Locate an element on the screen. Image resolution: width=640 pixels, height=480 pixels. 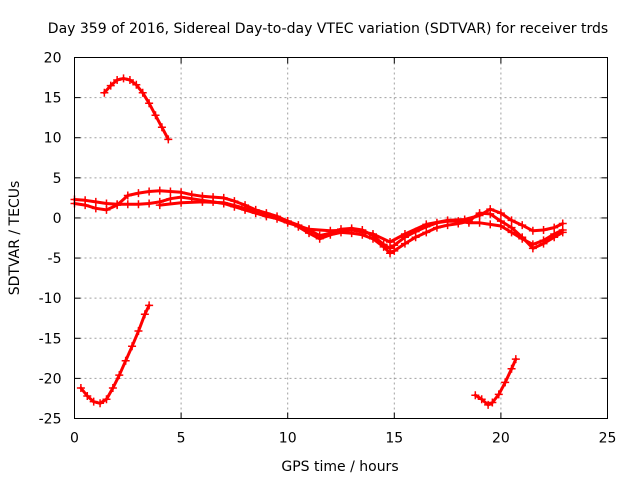
x-tick-label: 5 is located at coordinates (181, 439).